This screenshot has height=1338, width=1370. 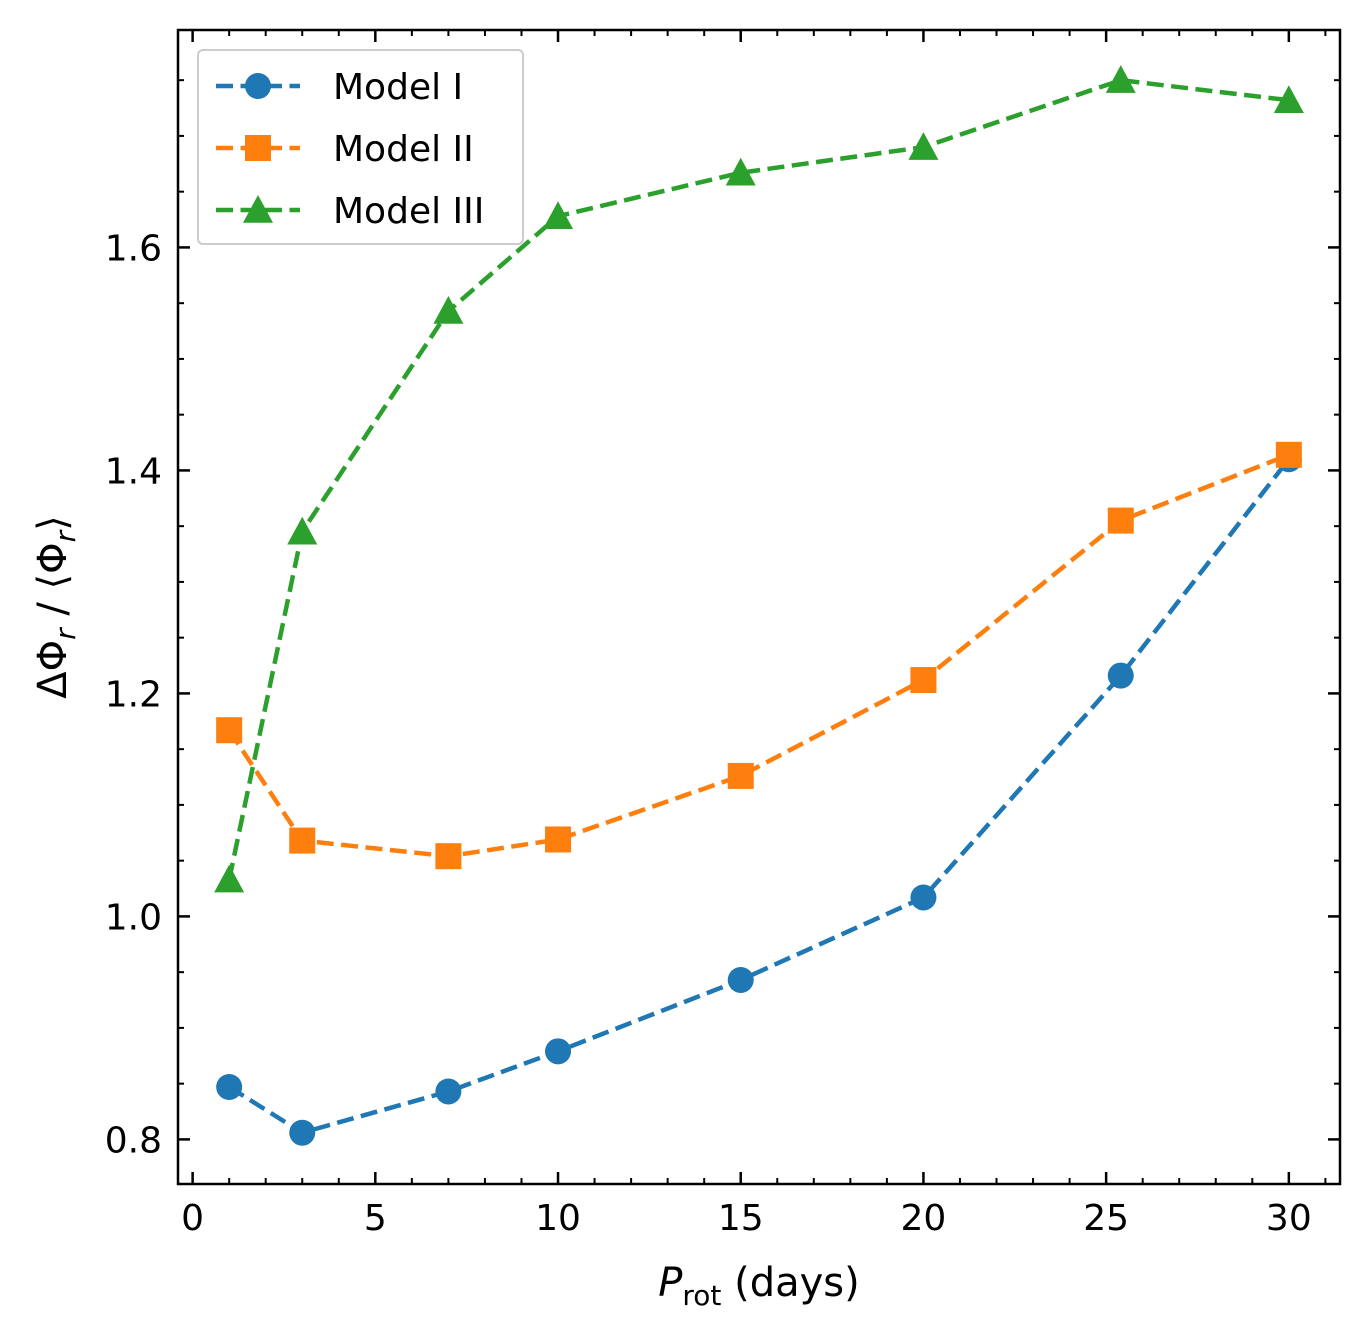 I want to click on legend-label: Model III, so click(x=408, y=211).